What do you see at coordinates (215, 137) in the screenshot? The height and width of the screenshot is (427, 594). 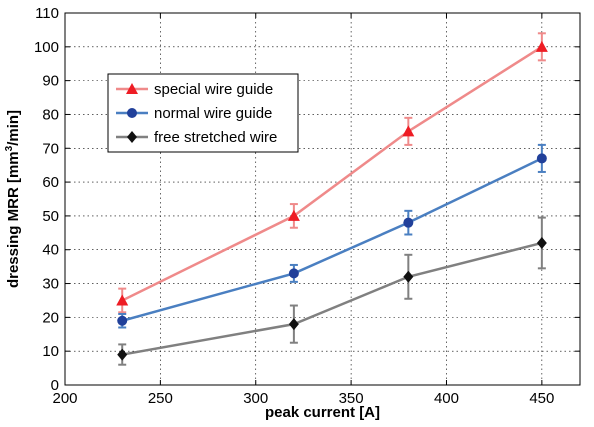 I see `legend-label: free stretched wire` at bounding box center [215, 137].